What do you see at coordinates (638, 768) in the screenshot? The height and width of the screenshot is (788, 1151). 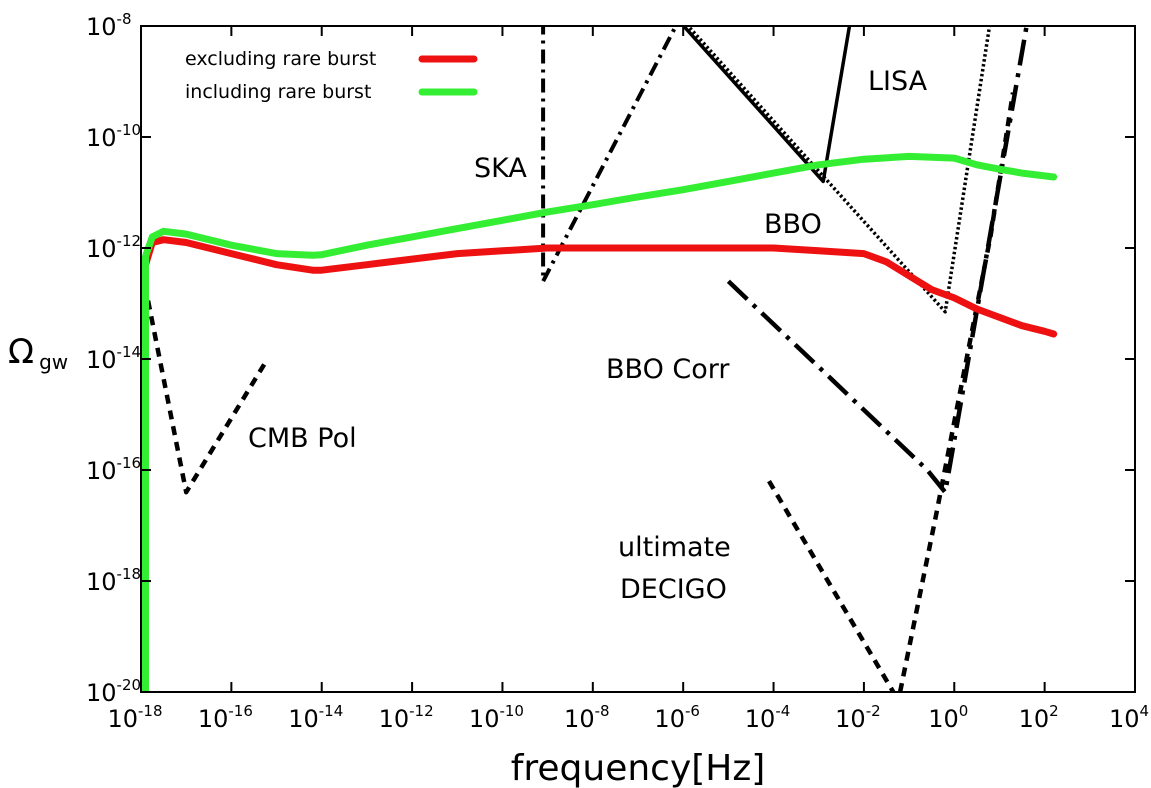 I see `x-axis-label: frequency[Hz]` at bounding box center [638, 768].